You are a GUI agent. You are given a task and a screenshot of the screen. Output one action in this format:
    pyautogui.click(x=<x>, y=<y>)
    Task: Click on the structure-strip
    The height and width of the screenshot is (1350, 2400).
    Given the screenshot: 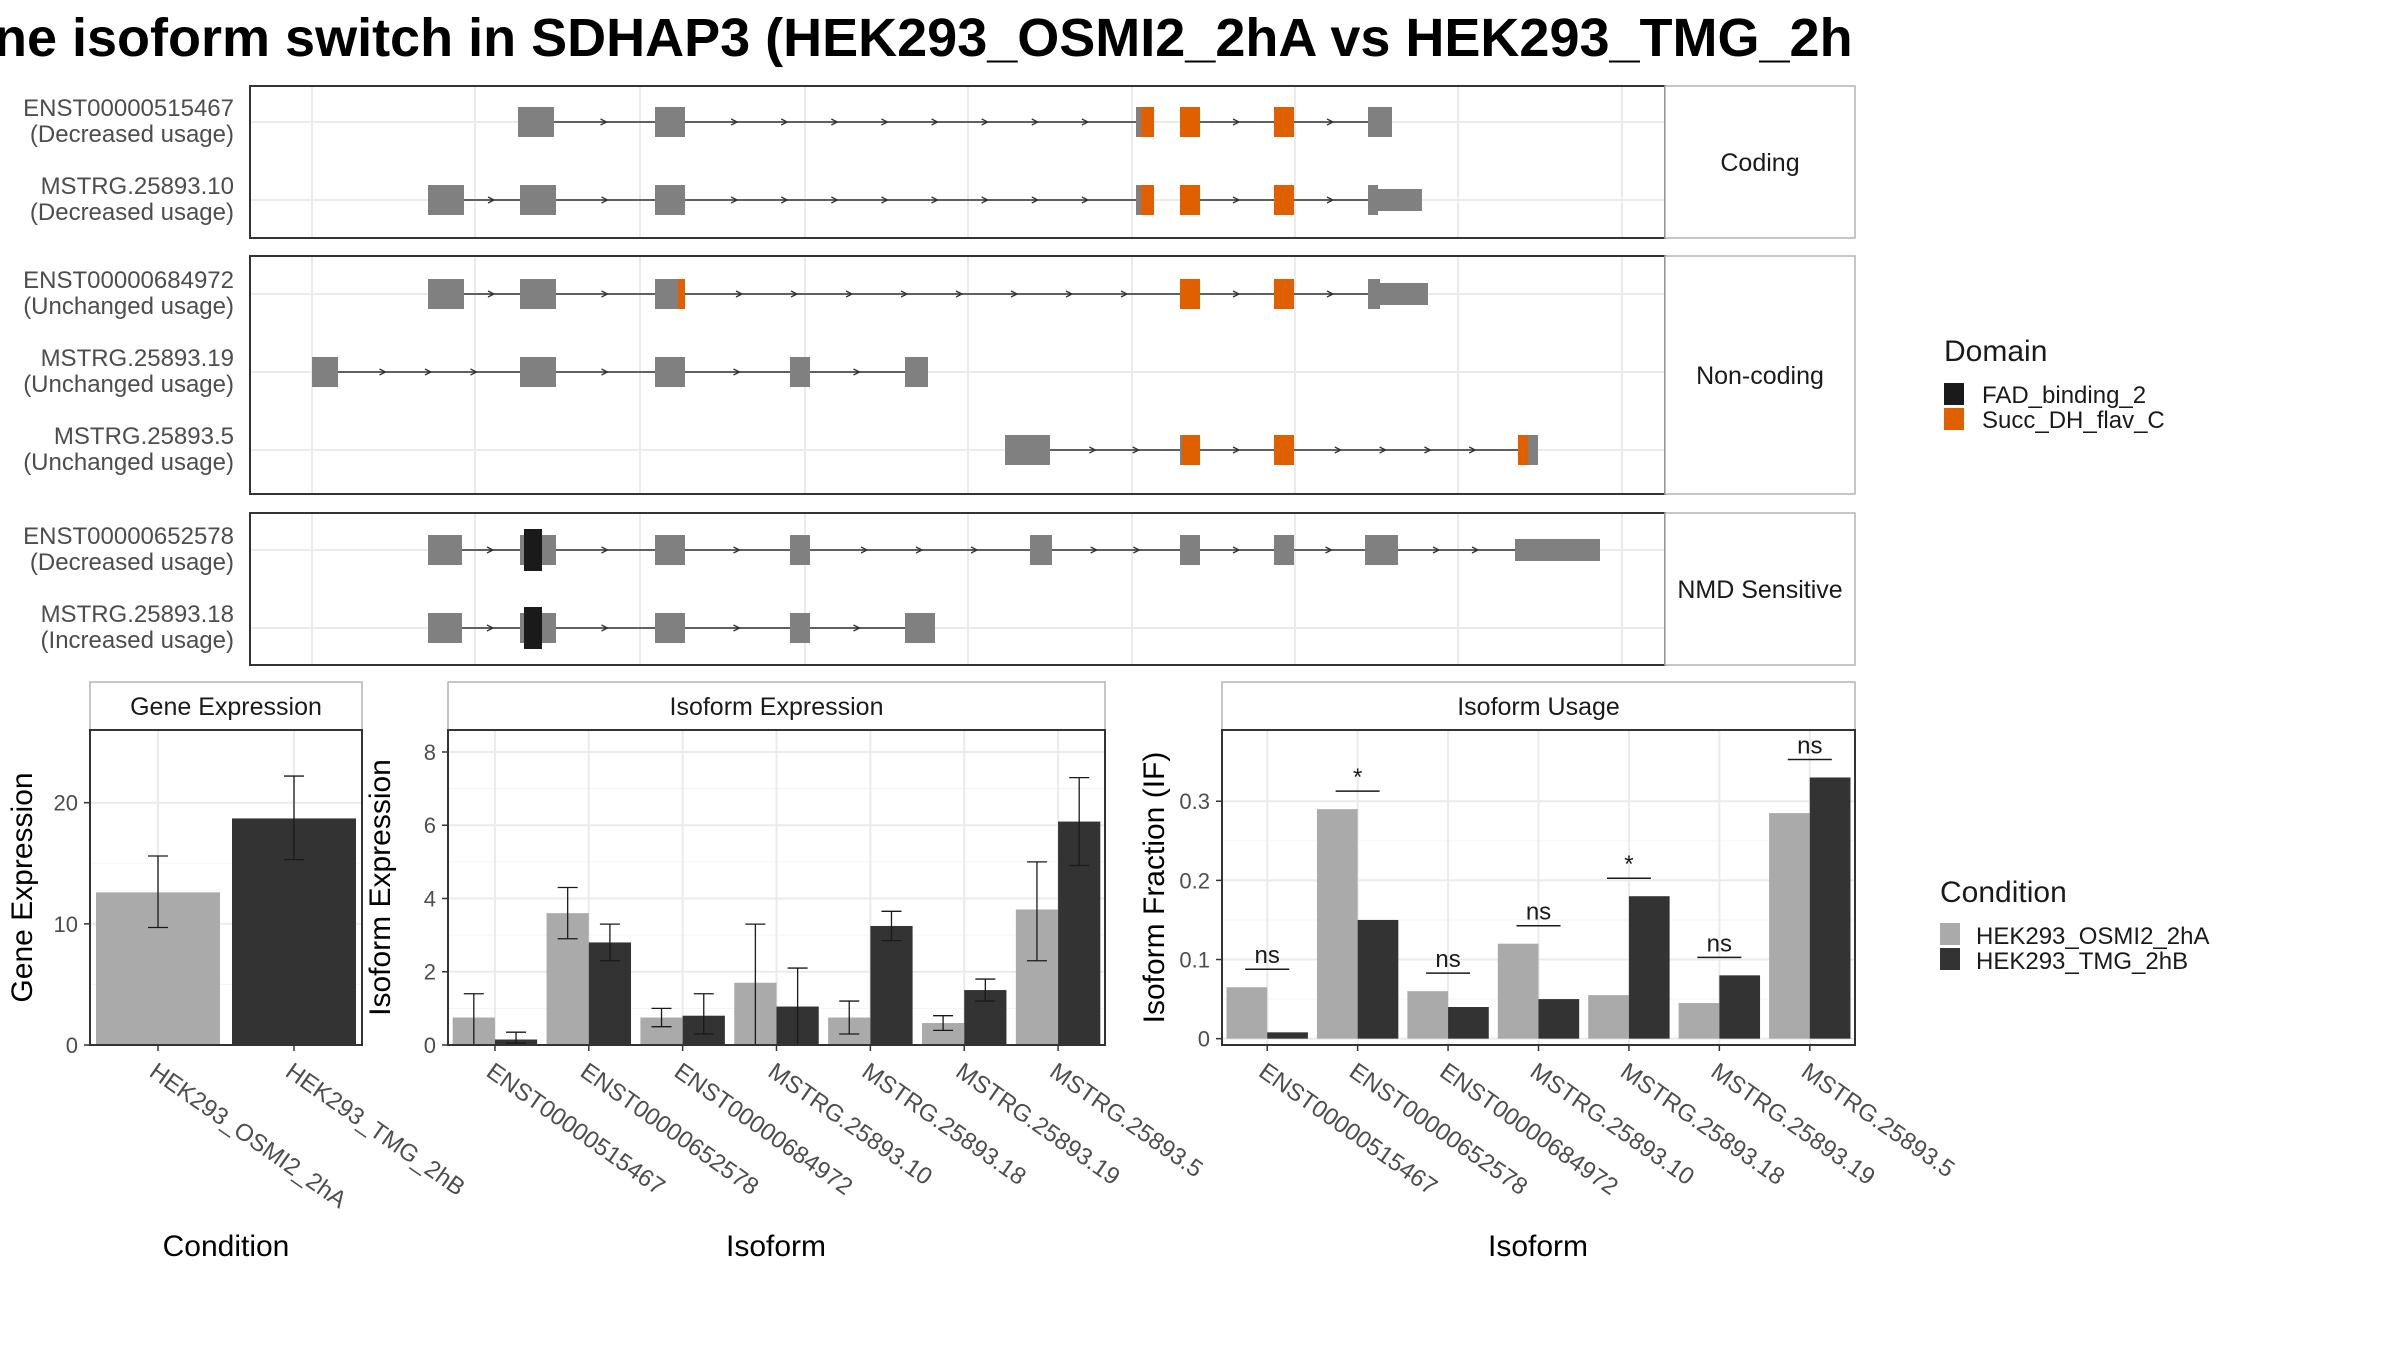 What is the action you would take?
    pyautogui.click(x=1760, y=162)
    